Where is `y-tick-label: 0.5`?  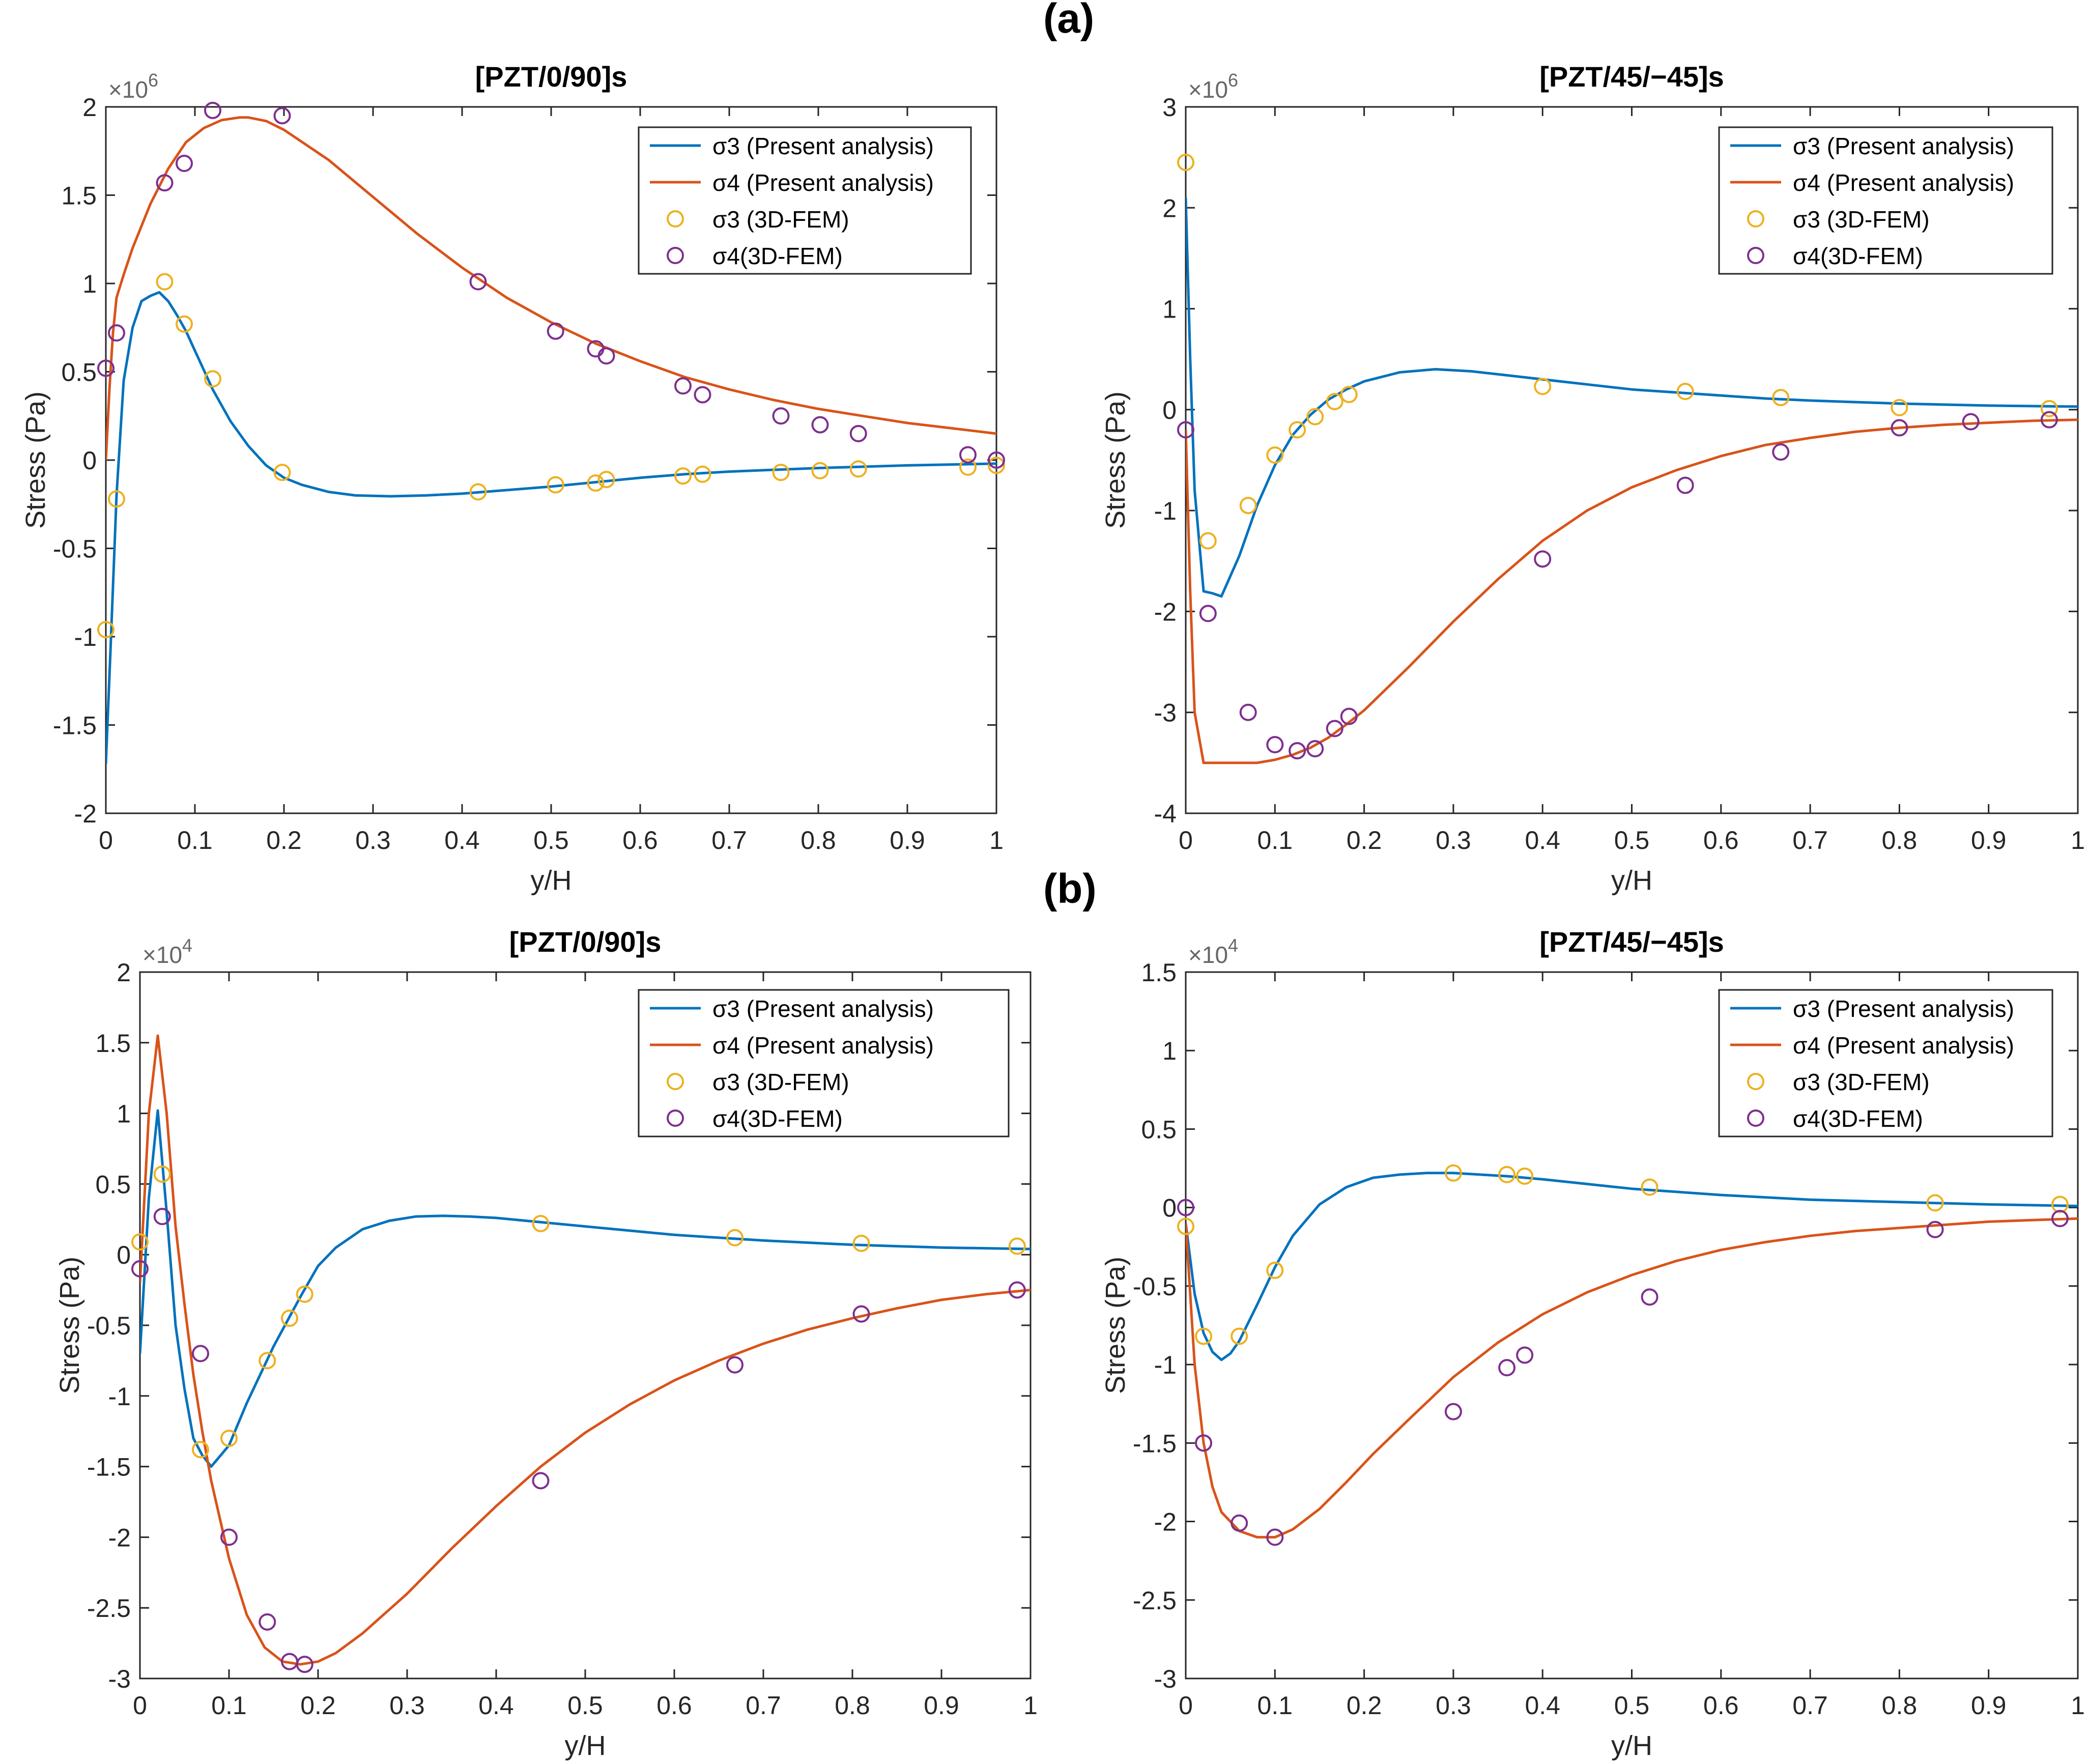 y-tick-label: 0.5 is located at coordinates (113, 1184).